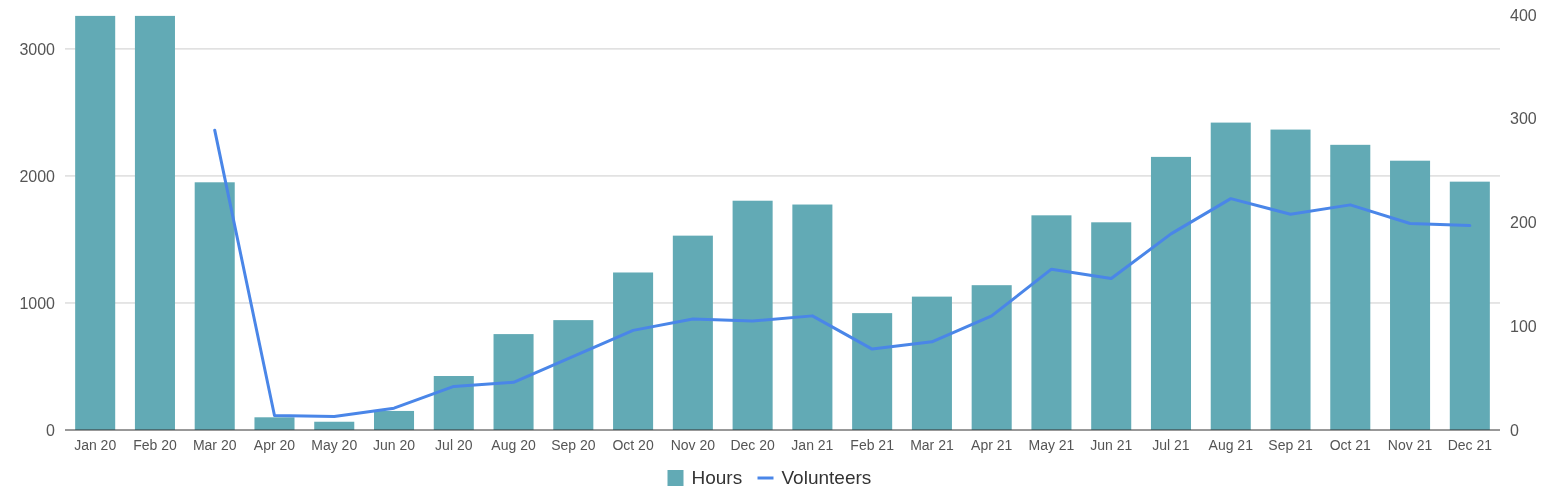 The image size is (1555, 494). I want to click on x-tick-label: Mar 21, so click(932, 445).